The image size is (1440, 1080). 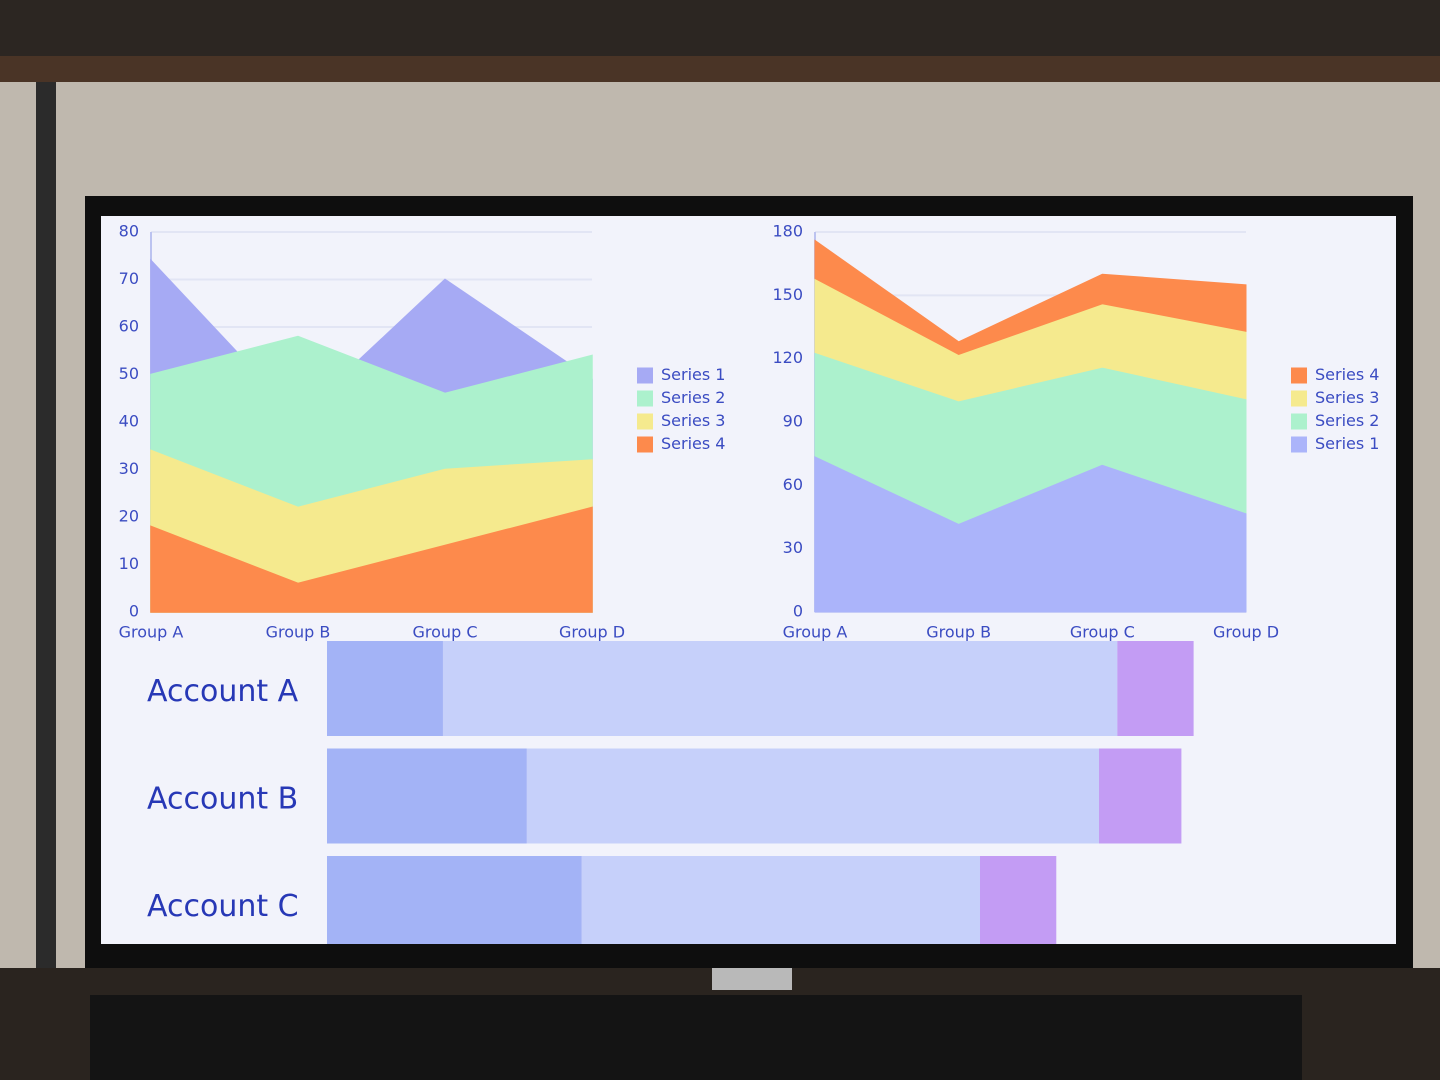 I want to click on category-label: Account B, so click(x=222, y=799).